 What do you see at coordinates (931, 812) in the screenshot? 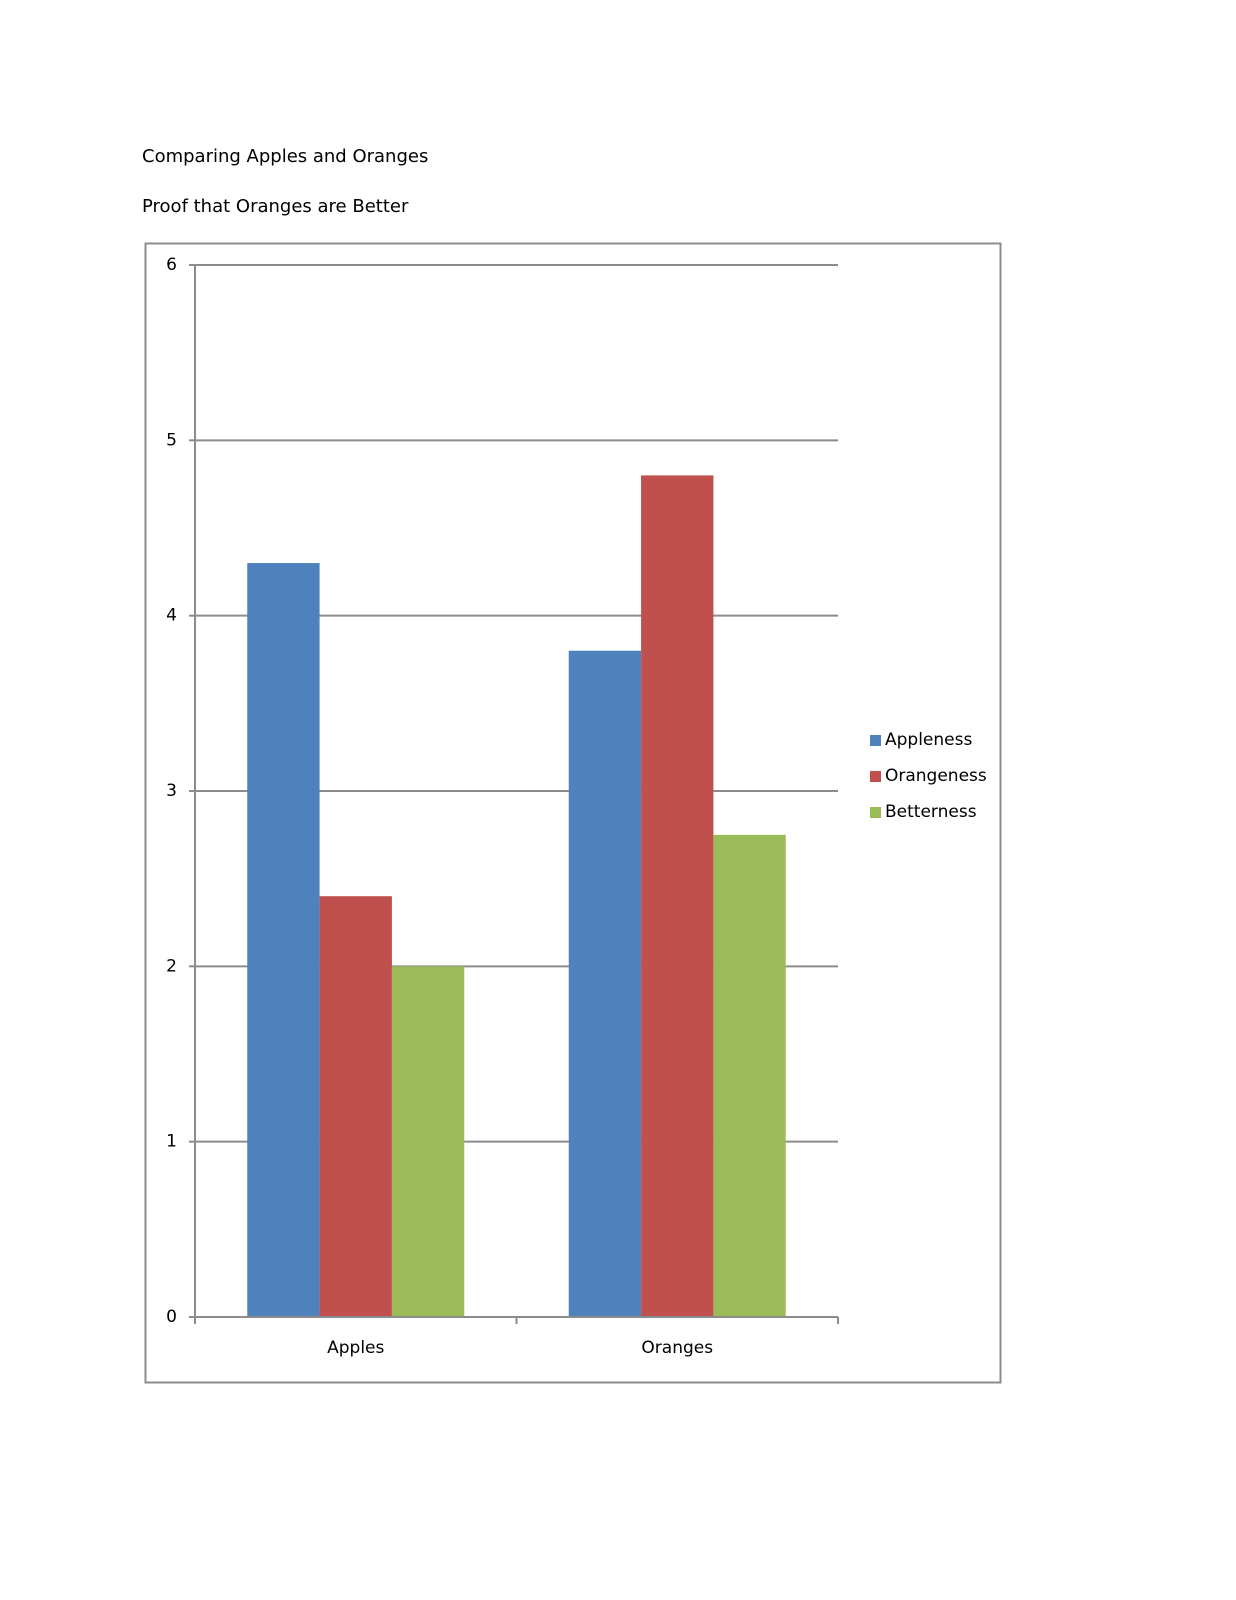
I see `legend-label: Betterness` at bounding box center [931, 812].